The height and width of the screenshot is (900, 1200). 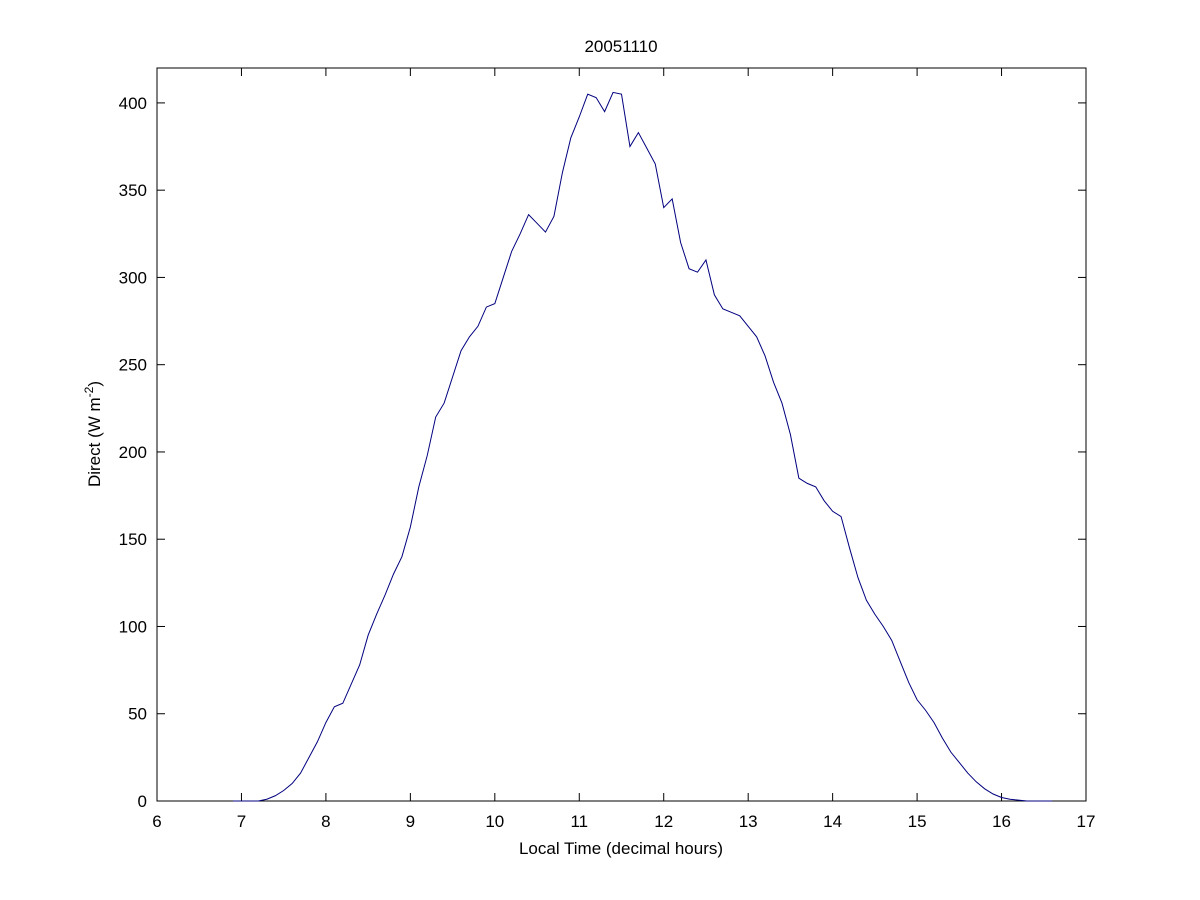 What do you see at coordinates (410, 821) in the screenshot?
I see `x-tick-label: 9` at bounding box center [410, 821].